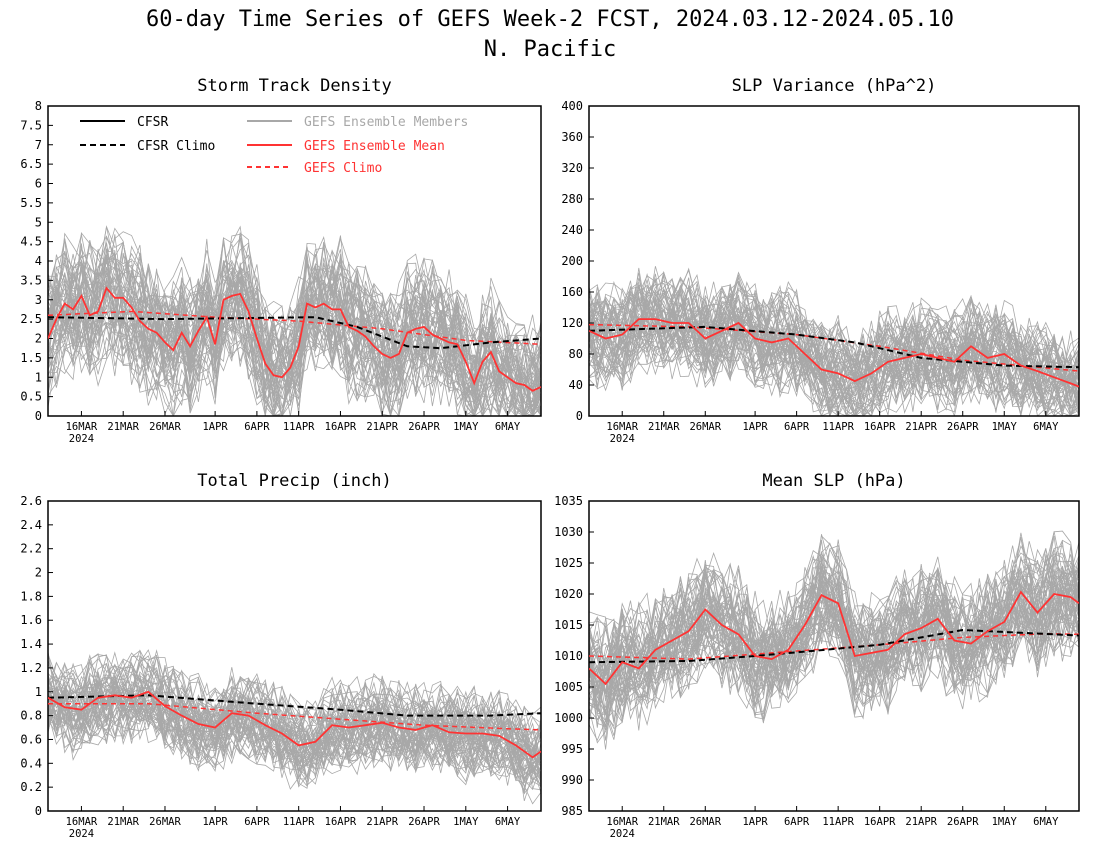 The image size is (1100, 850). What do you see at coordinates (38, 145) in the screenshot?
I see `y-tick-label: 7` at bounding box center [38, 145].